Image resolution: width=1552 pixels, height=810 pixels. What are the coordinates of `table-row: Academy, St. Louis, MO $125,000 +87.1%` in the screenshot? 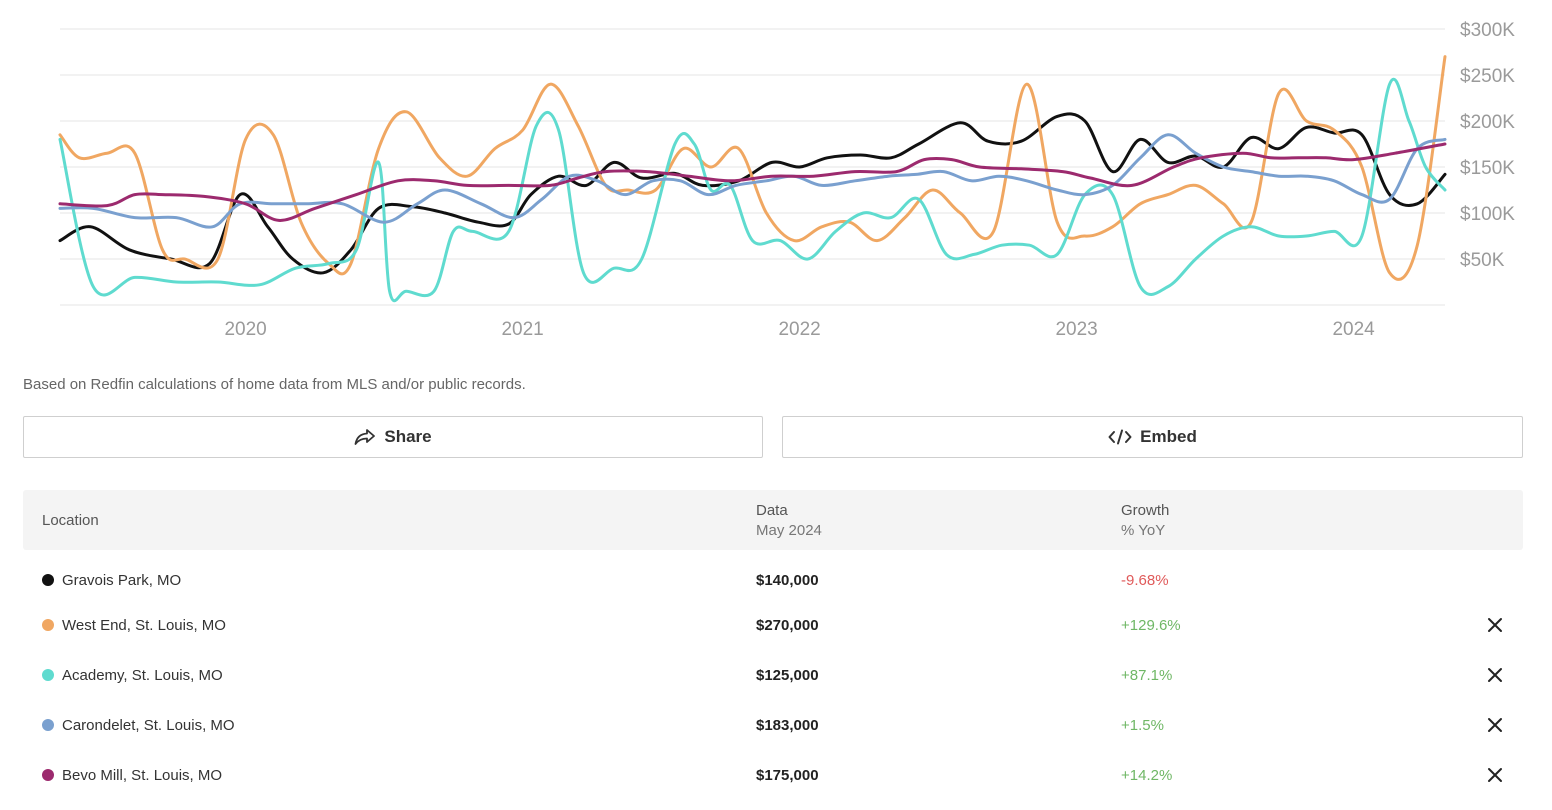 It's located at (773, 675).